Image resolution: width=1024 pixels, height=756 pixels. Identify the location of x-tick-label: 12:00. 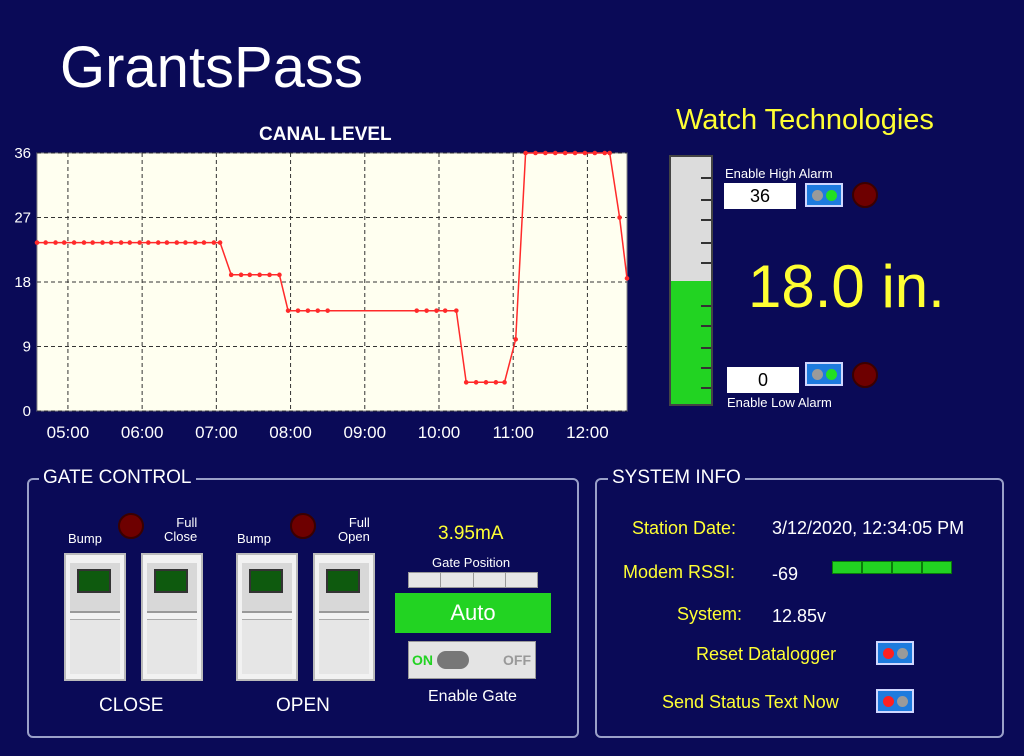
(587, 432).